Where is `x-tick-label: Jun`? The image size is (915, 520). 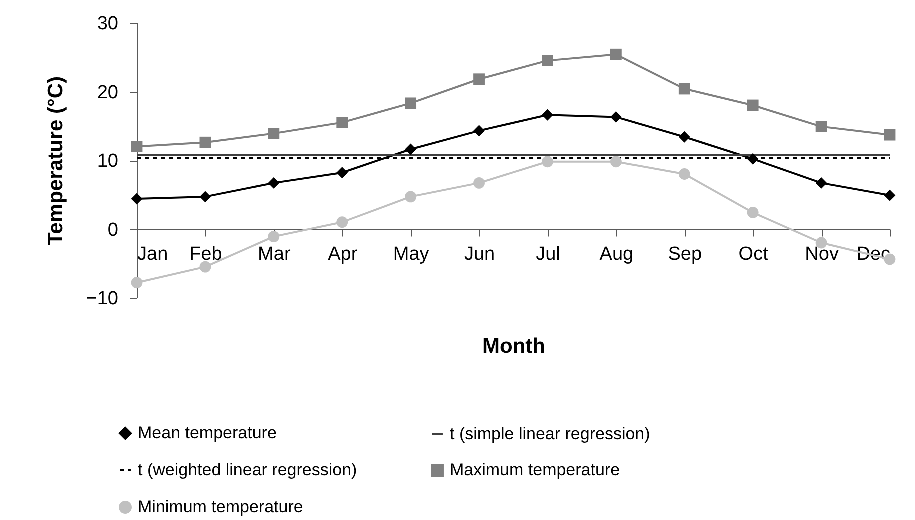 x-tick-label: Jun is located at coordinates (480, 254).